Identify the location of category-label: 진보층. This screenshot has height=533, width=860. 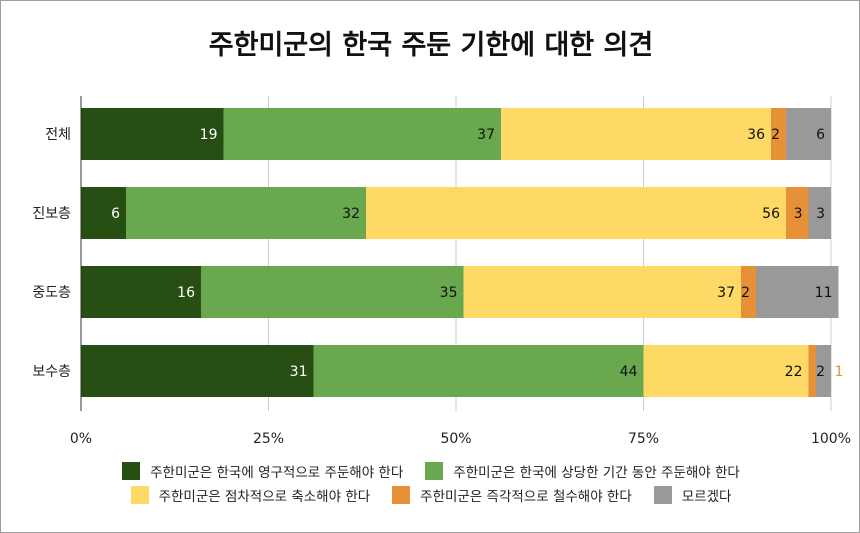
(51, 214).